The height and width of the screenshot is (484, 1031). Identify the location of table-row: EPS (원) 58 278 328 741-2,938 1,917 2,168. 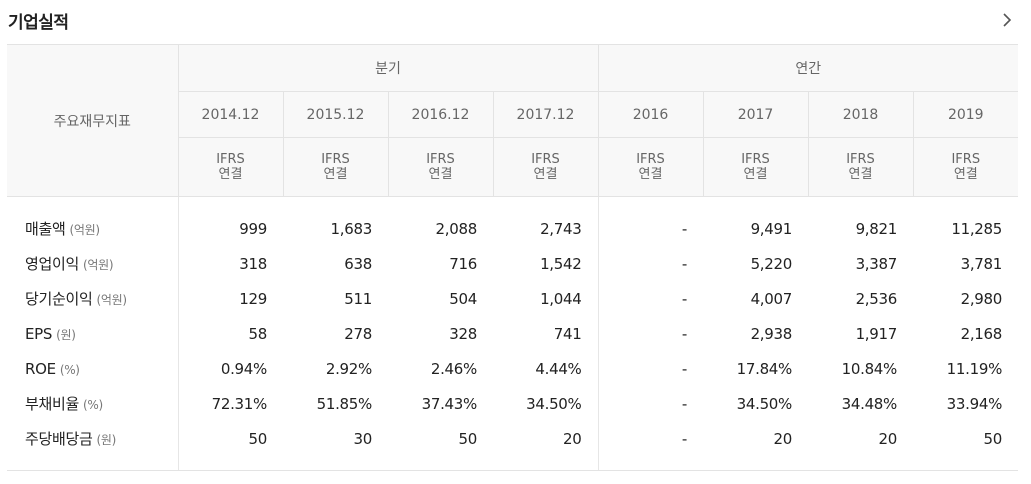
(512, 333).